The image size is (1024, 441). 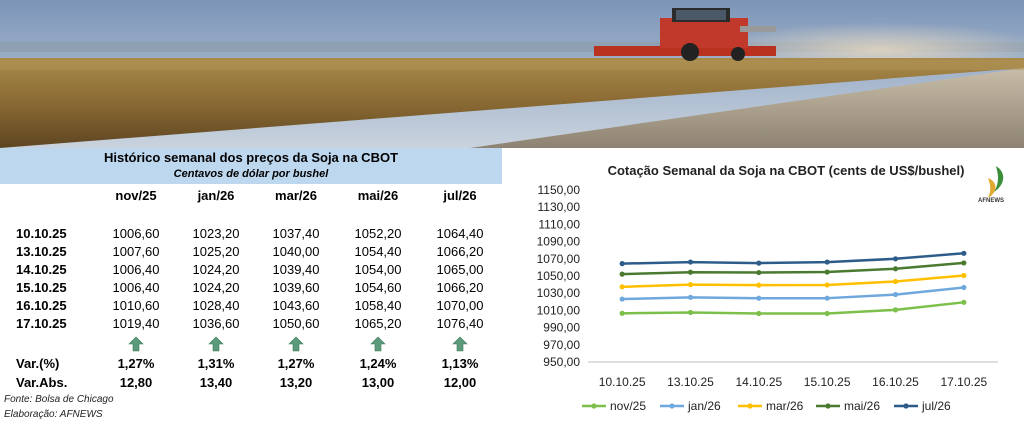 I want to click on table-cell: 1066,20, so click(x=460, y=251).